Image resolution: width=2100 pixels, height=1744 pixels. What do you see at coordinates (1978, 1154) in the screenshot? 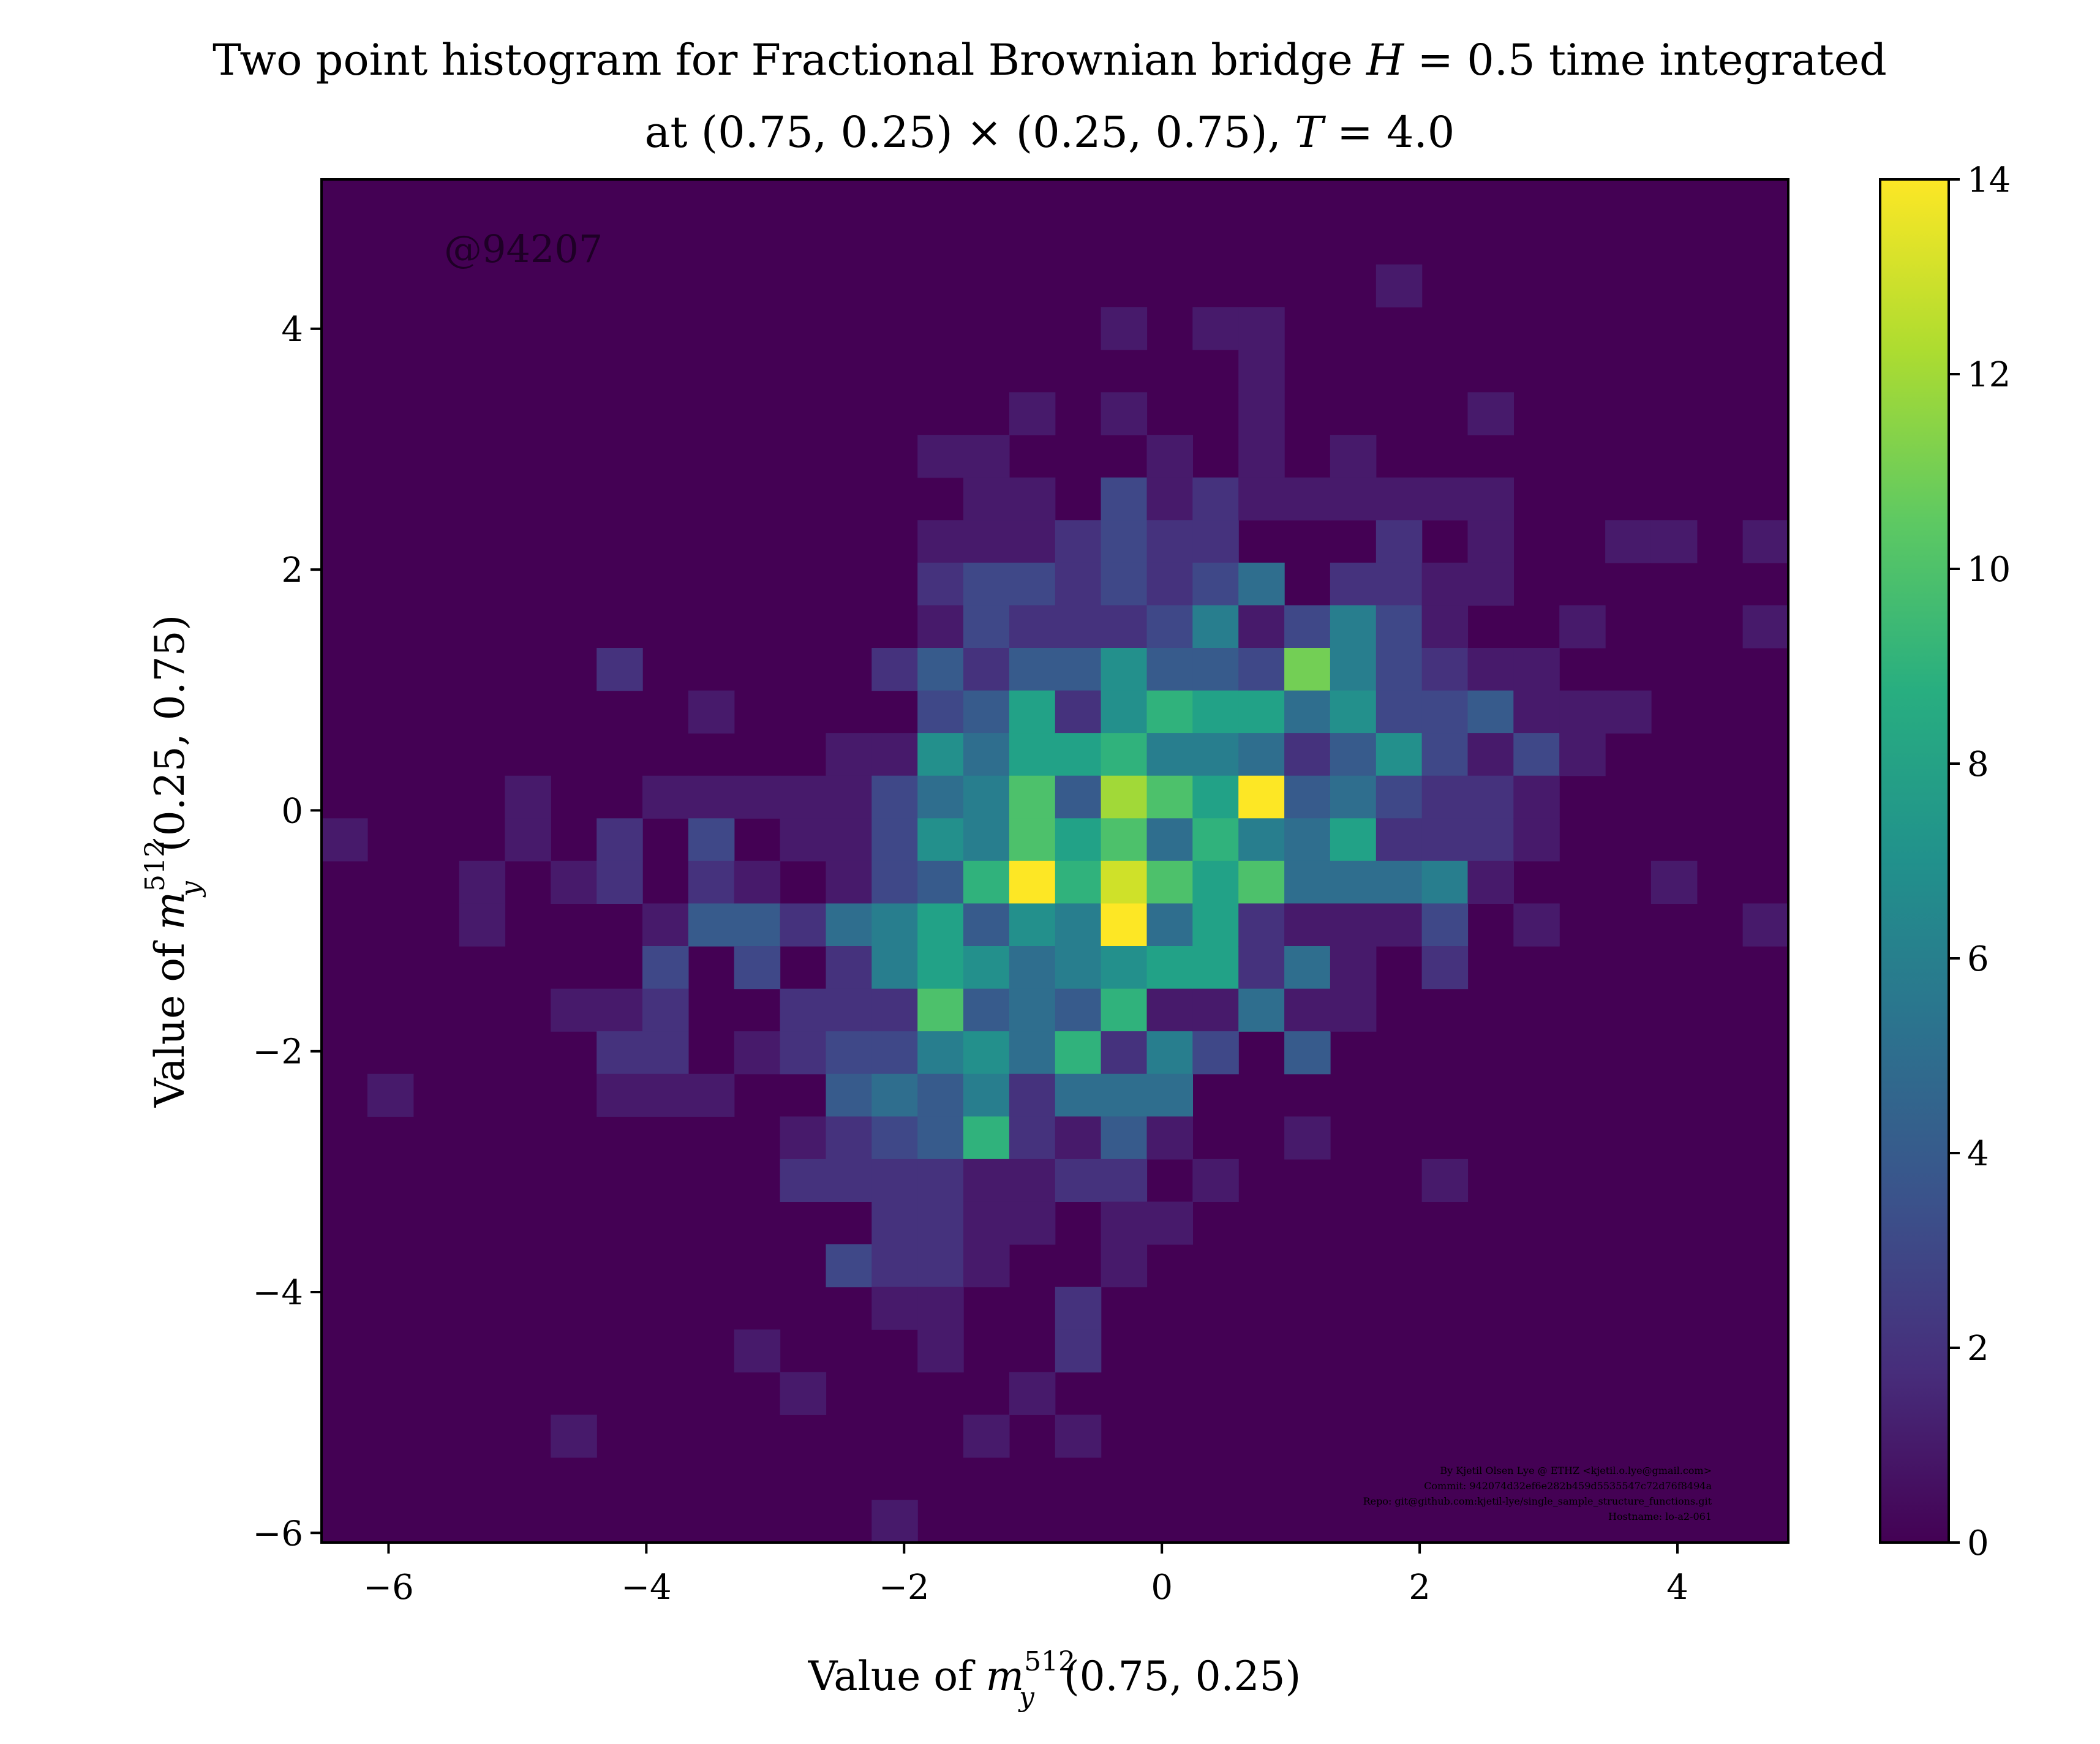
I see `colorbar-tick-label: 4` at bounding box center [1978, 1154].